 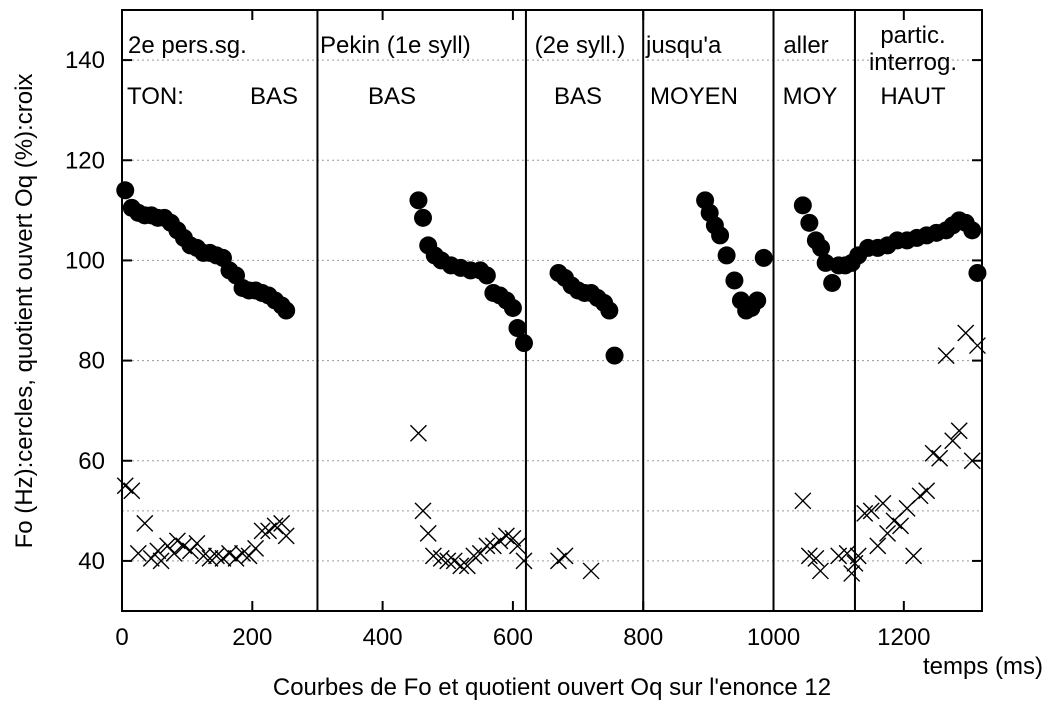 I want to click on segment-label: (2e syll.), so click(x=580, y=45).